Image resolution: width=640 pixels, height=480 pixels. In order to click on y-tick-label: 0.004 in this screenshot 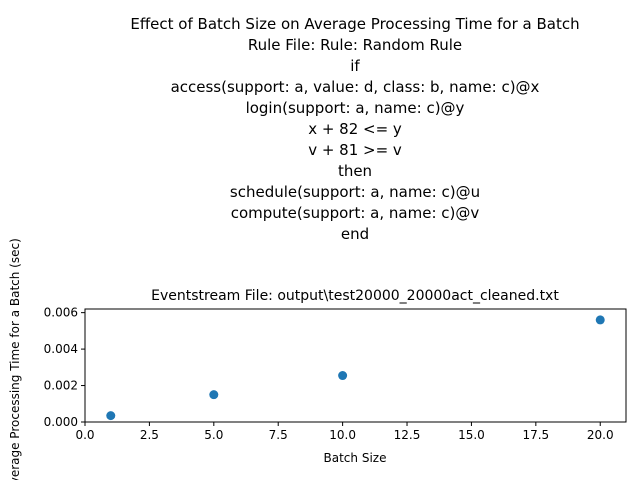, I will do `click(61, 349)`.